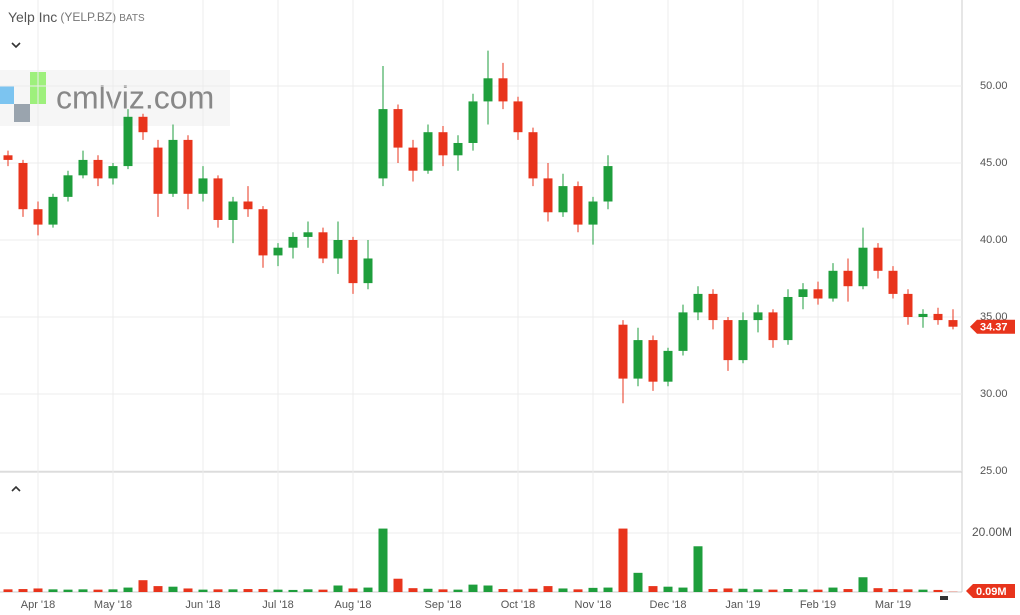  What do you see at coordinates (88, 17) in the screenshot?
I see `subtitle: (YELP.BZ)` at bounding box center [88, 17].